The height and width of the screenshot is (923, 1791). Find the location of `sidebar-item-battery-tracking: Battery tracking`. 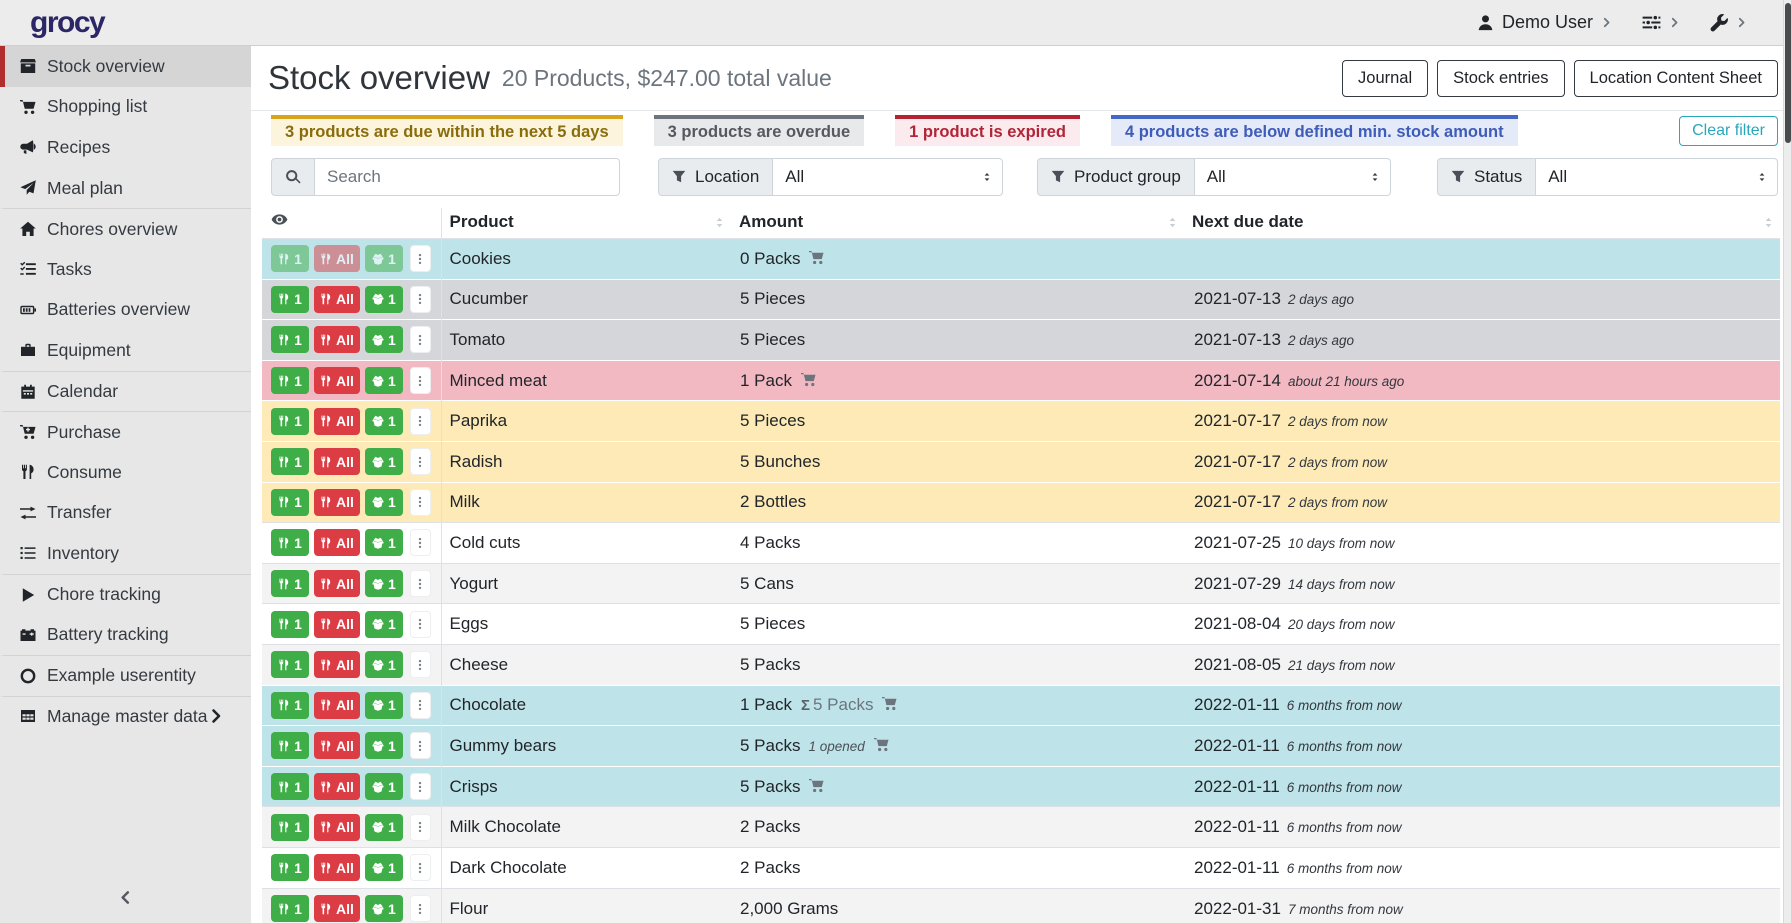

sidebar-item-battery-tracking: Battery tracking is located at coordinates (125, 634).